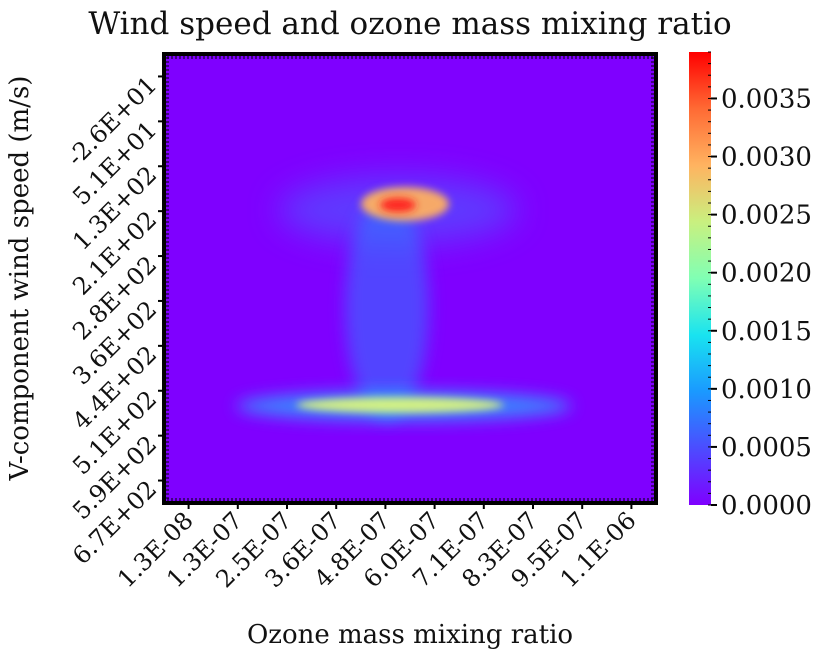 The width and height of the screenshot is (827, 659). Describe the element at coordinates (766, 448) in the screenshot. I see `colorbar-tick-label: 0.0005` at that location.